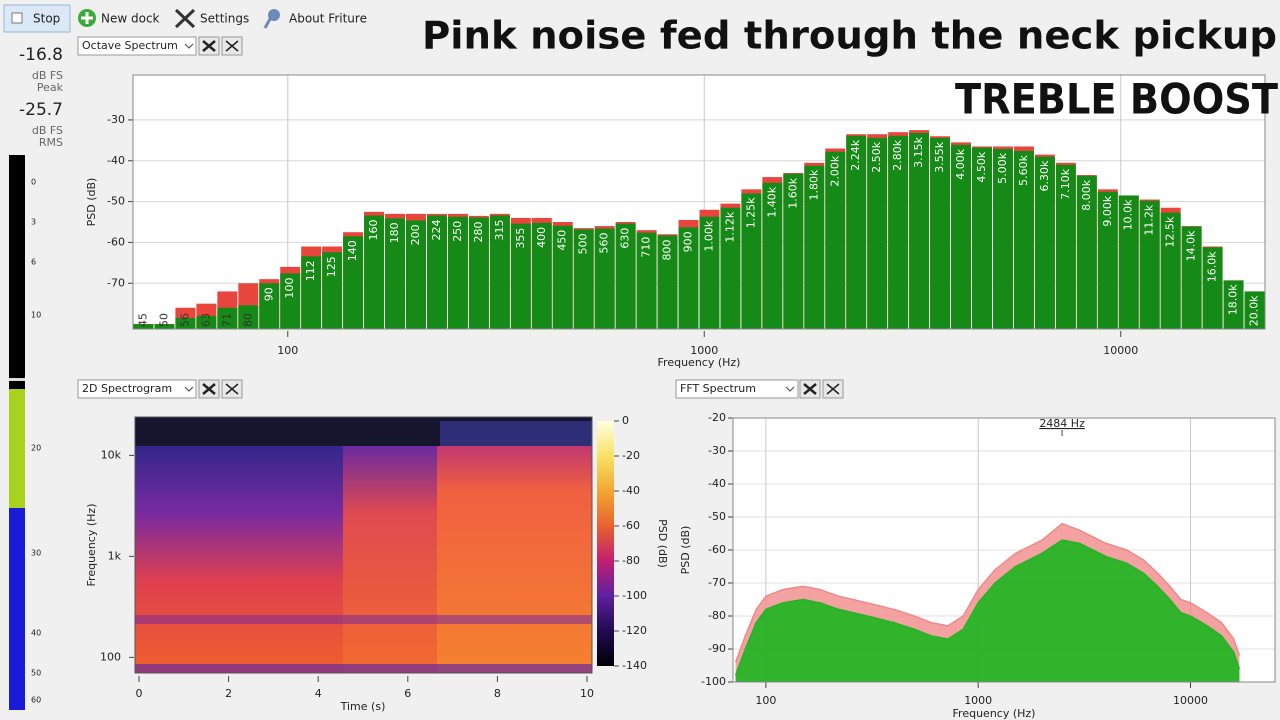 The image size is (1280, 720). Describe the element at coordinates (91, 545) in the screenshot. I see `y-axis-label: Frequency (Hz)` at that location.